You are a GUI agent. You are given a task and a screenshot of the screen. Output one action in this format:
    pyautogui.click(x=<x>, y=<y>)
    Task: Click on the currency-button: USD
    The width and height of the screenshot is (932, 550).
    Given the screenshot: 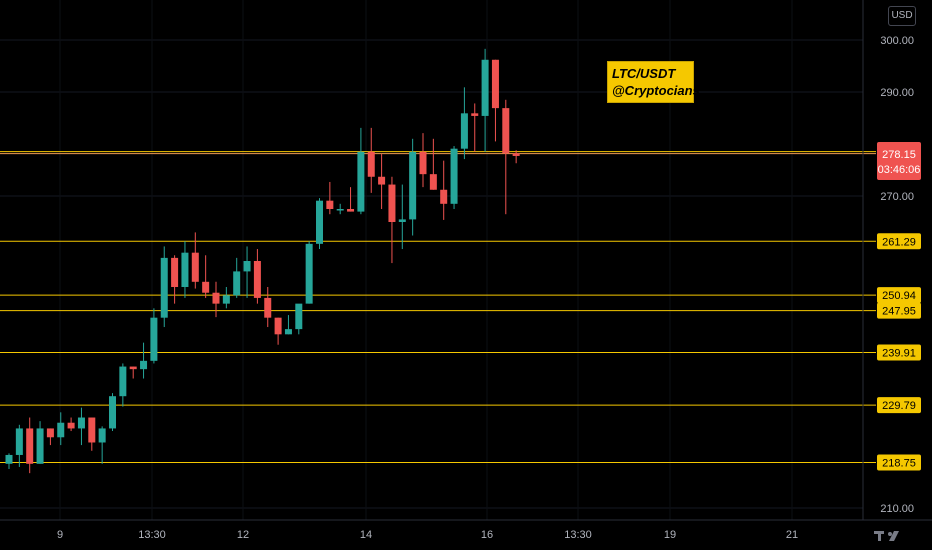 What is the action you would take?
    pyautogui.click(x=902, y=16)
    